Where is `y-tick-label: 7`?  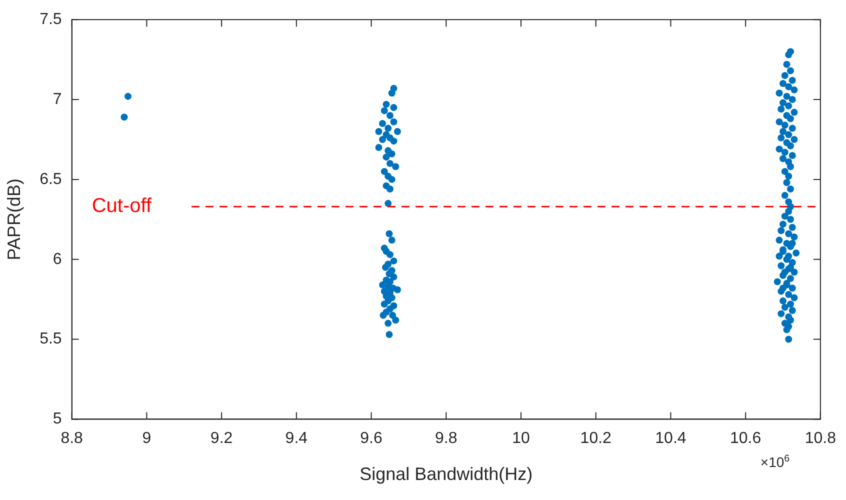
y-tick-label: 7 is located at coordinates (57, 99).